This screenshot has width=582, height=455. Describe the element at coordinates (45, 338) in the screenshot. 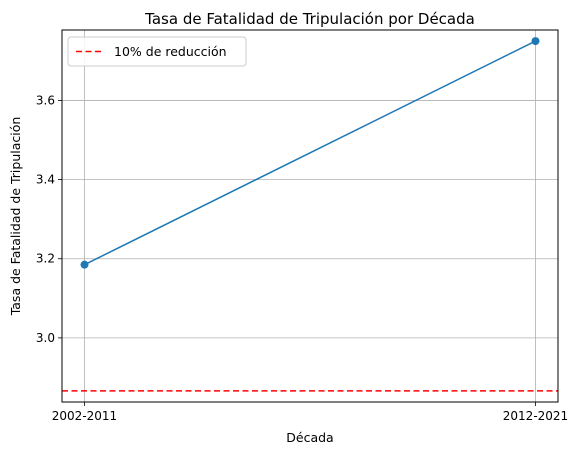

I see `y-tick-label: 3.0` at that location.